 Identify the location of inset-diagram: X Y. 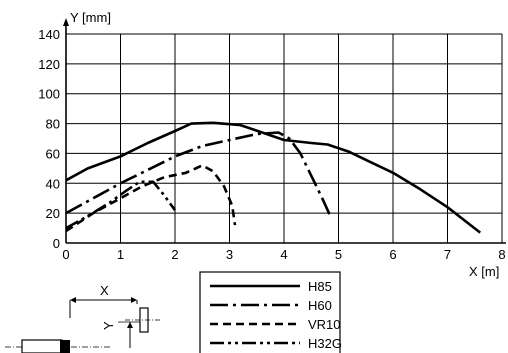
(82, 318).